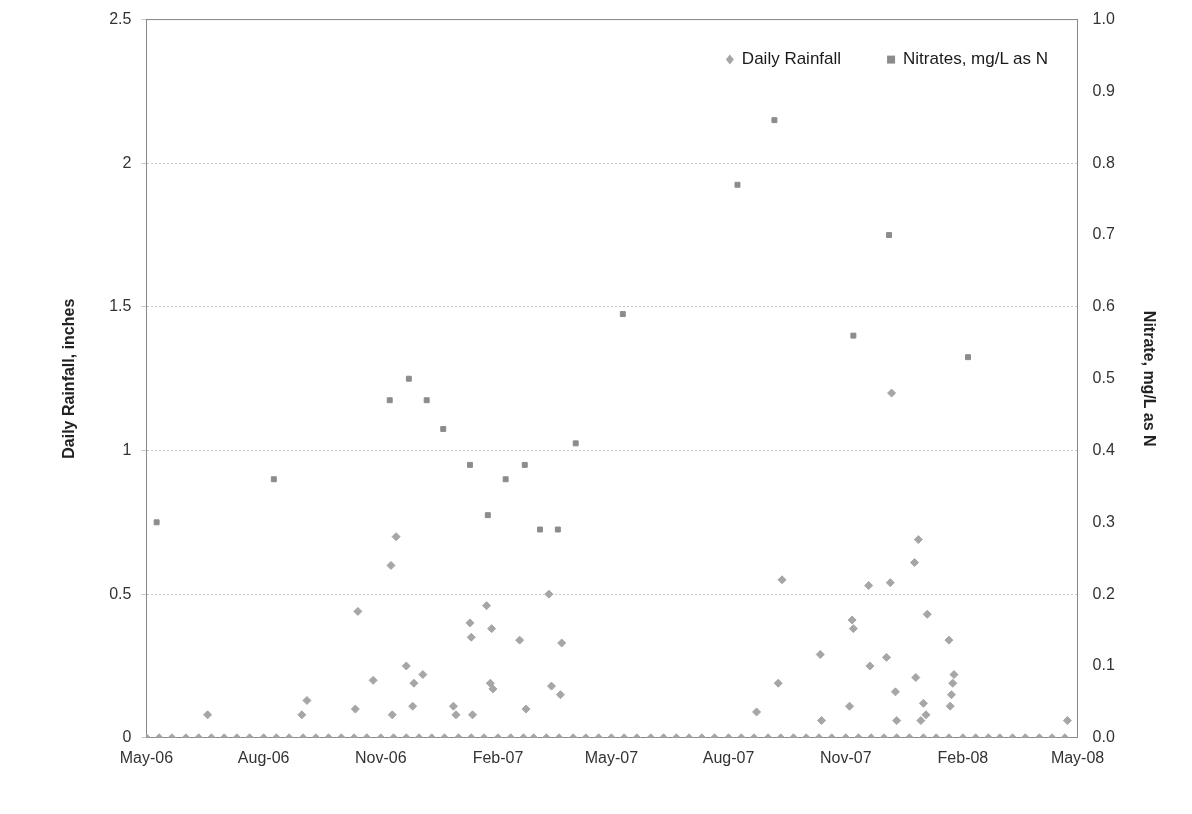 The width and height of the screenshot is (1192, 814). Describe the element at coordinates (263, 757) in the screenshot. I see `x-tick-label: Aug-06` at that location.